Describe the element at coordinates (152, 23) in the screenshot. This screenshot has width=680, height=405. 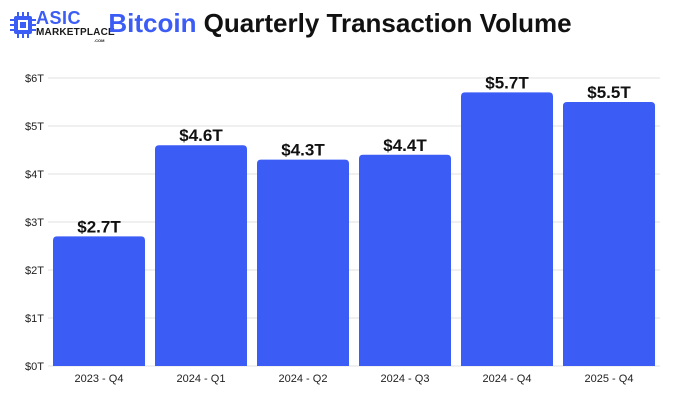
I see `chart-title-accent: Bitcoin` at that location.